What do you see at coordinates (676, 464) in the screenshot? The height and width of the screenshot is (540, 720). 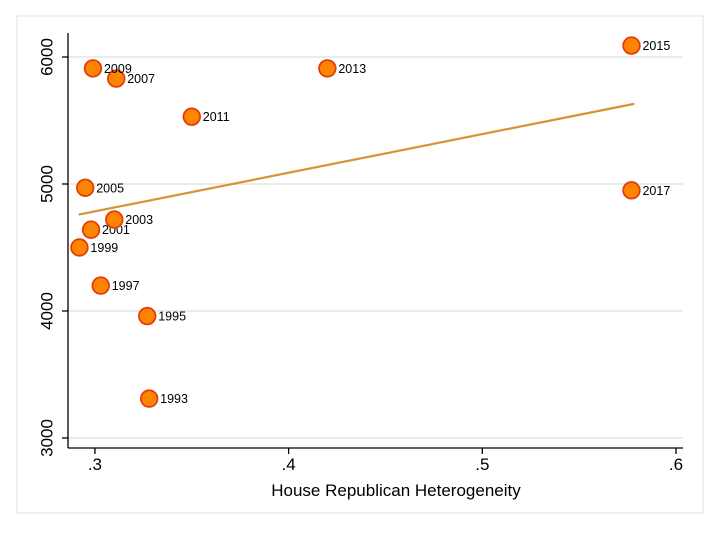 I see `x-tick-label-.6: .6` at bounding box center [676, 464].